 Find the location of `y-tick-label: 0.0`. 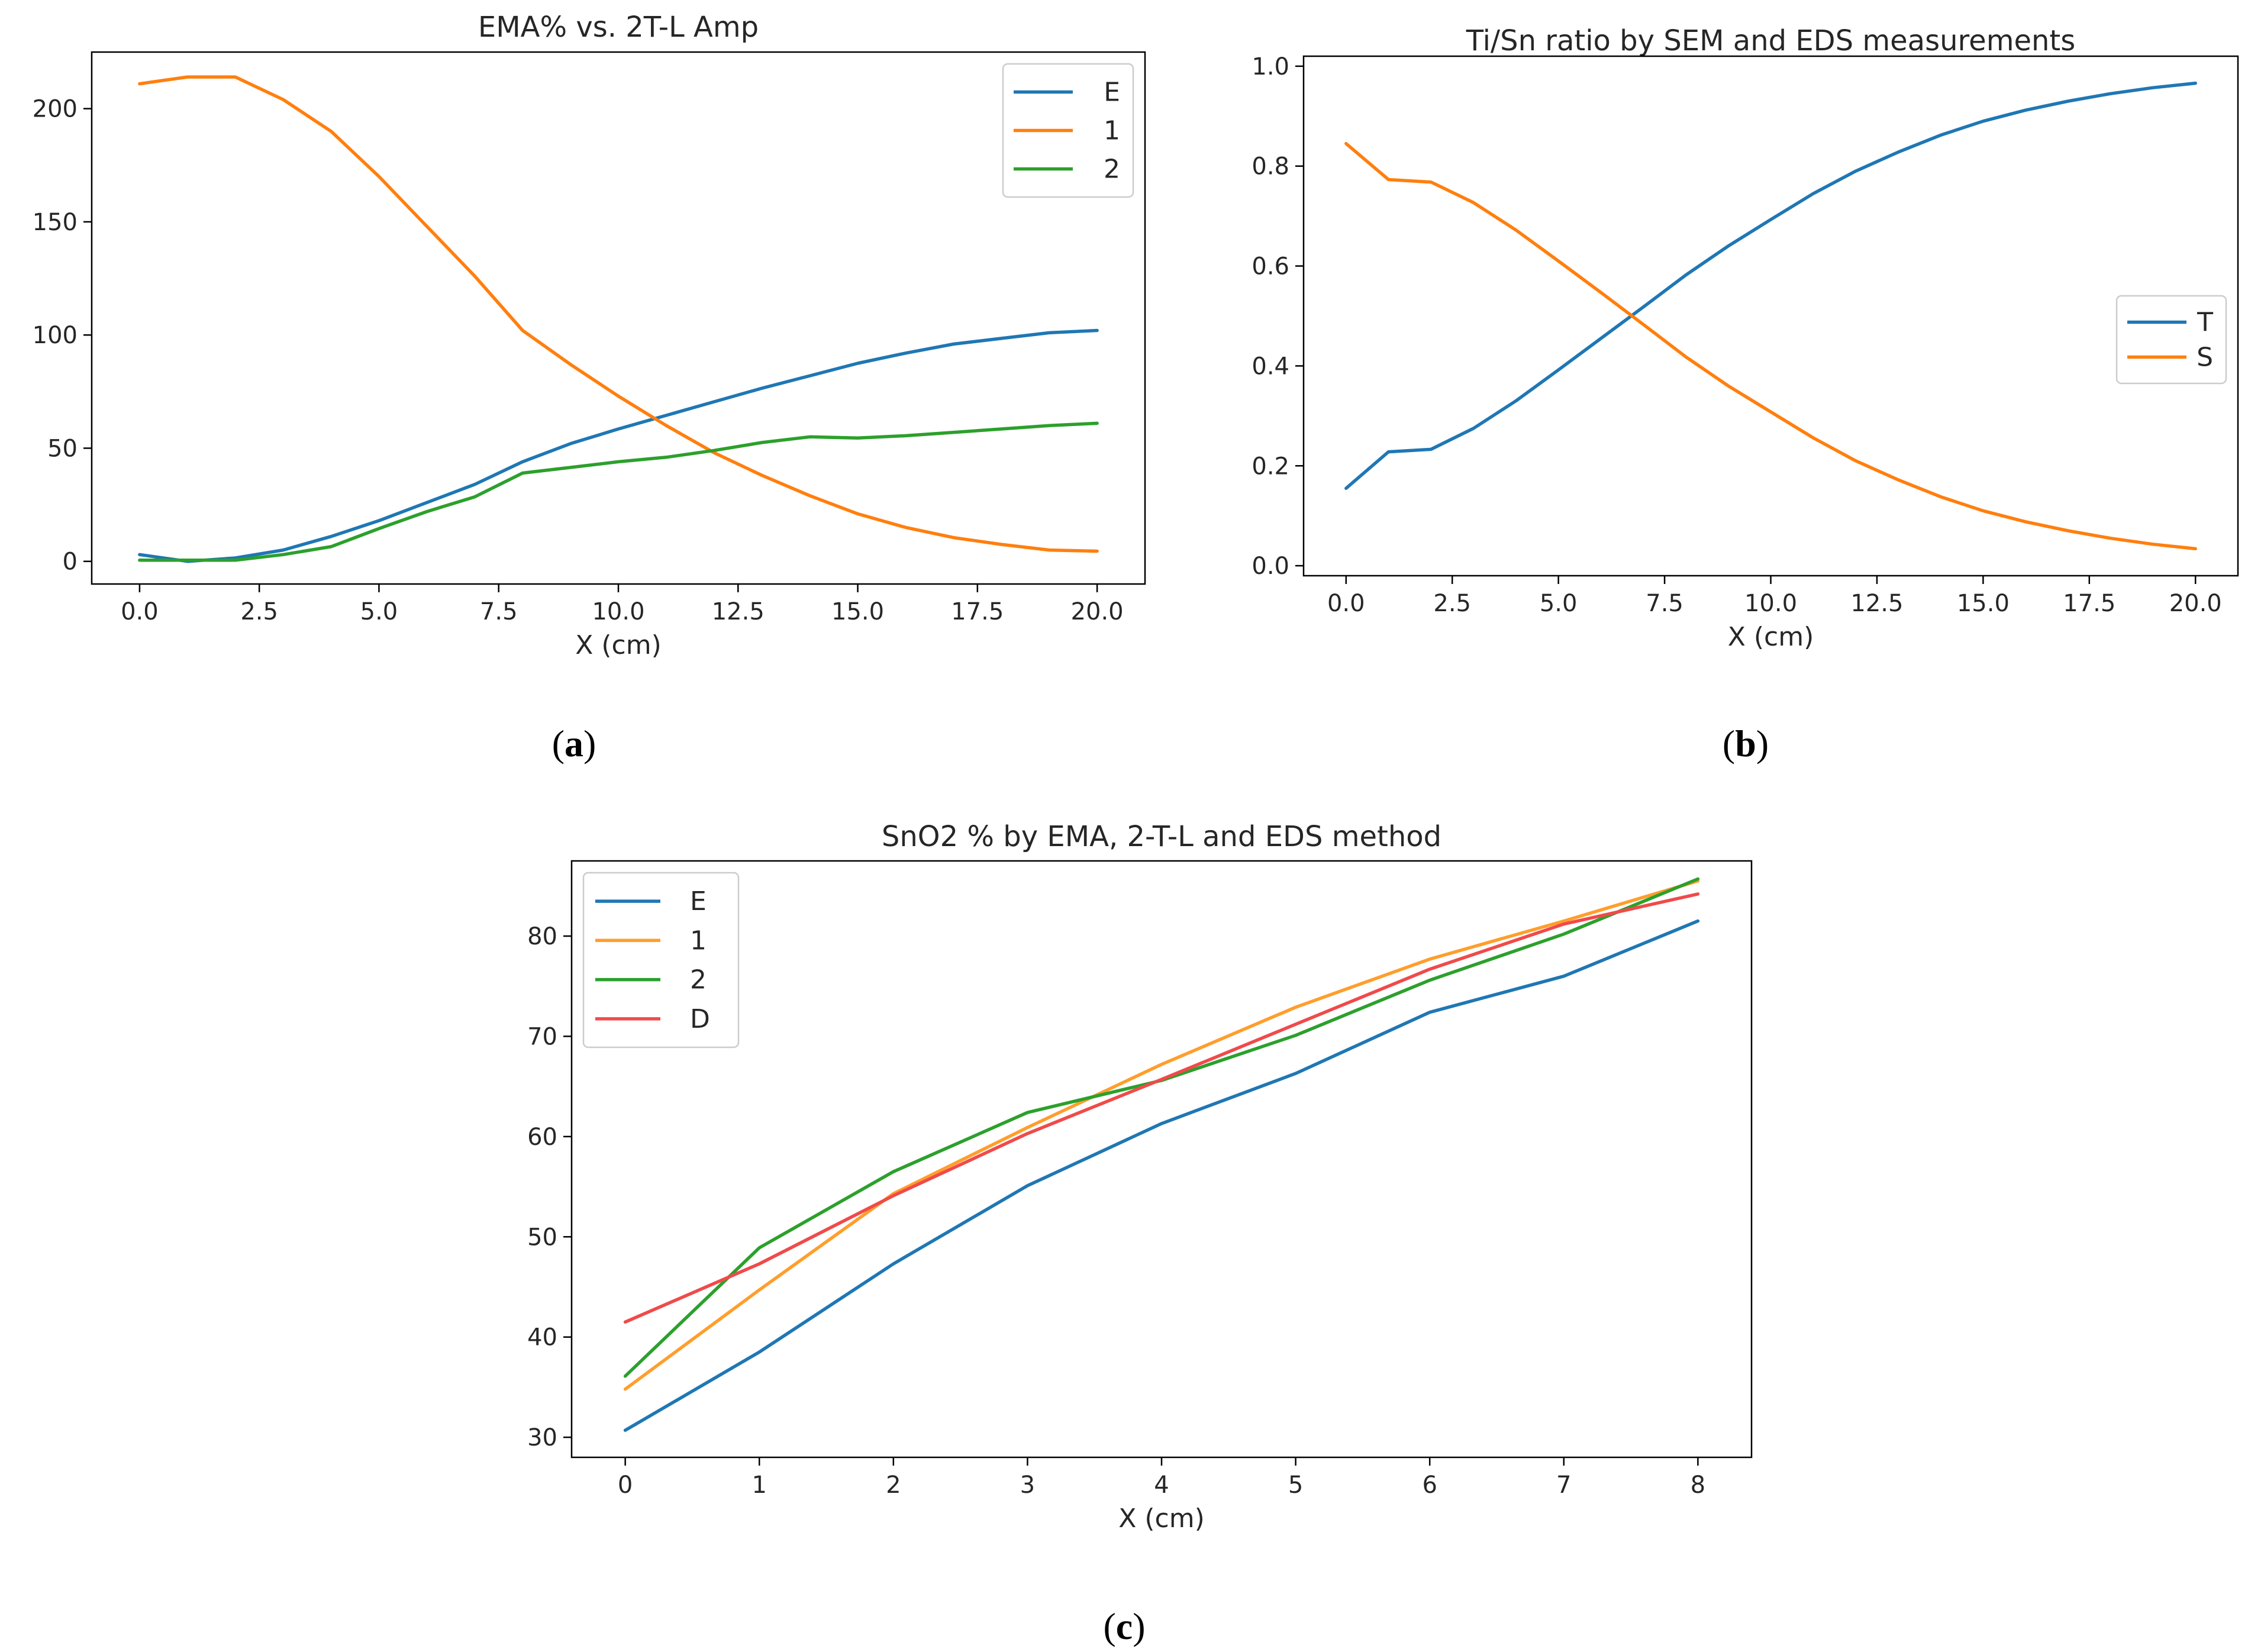

y-tick-label: 0.0 is located at coordinates (1270, 567).